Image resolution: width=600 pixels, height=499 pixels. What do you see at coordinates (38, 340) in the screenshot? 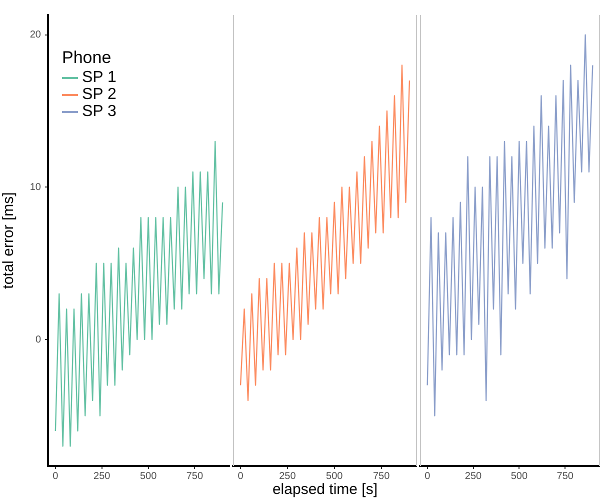
I see `y-tick-label: 0` at bounding box center [38, 340].